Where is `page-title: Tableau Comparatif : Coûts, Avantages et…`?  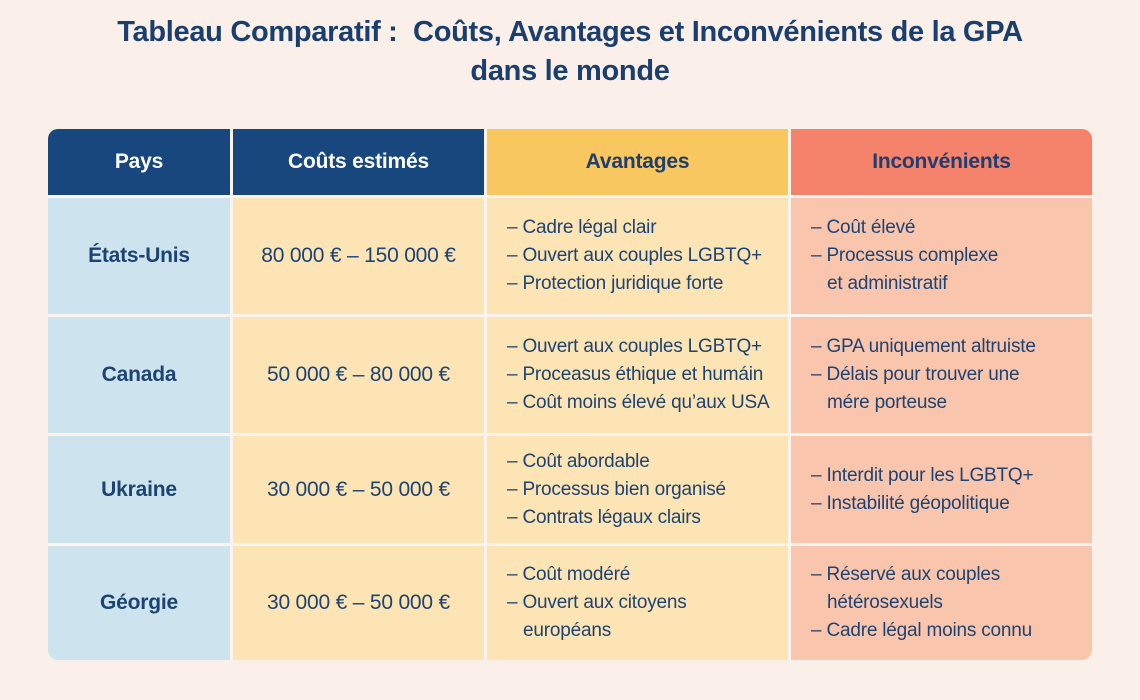 page-title: Tableau Comparatif : Coûts, Avantages et… is located at coordinates (570, 51).